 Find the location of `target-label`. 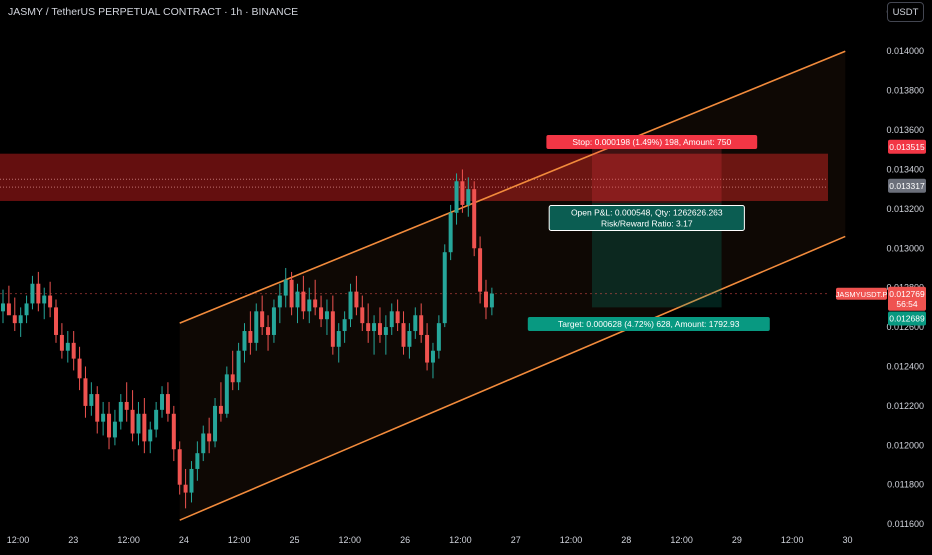

target-label is located at coordinates (648, 324).